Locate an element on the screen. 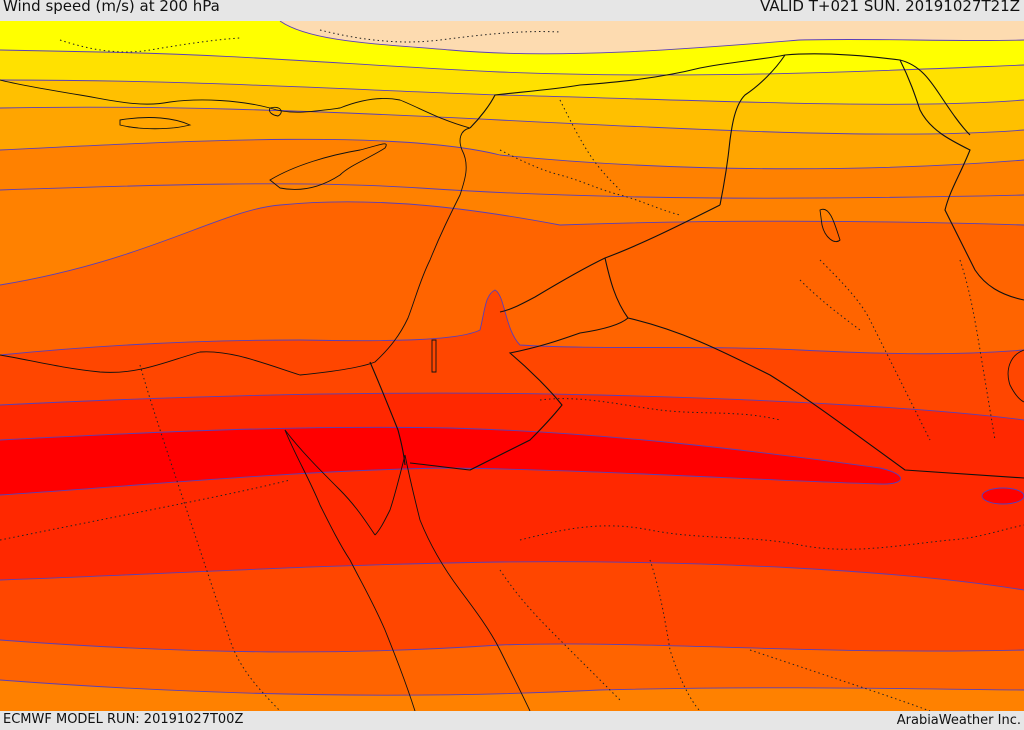 The image size is (1024, 730). border-jordan-iraq is located at coordinates (610, 258).